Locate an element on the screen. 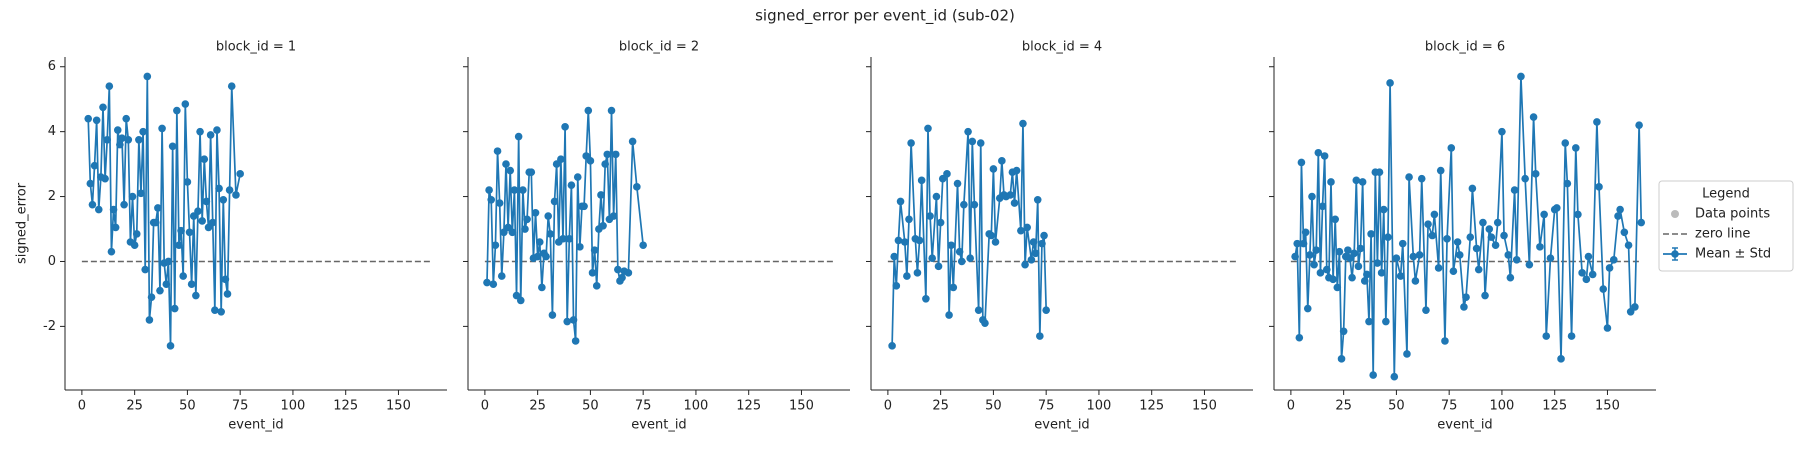 The height and width of the screenshot is (450, 1800). legend-marker is located at coordinates (1675, 254).